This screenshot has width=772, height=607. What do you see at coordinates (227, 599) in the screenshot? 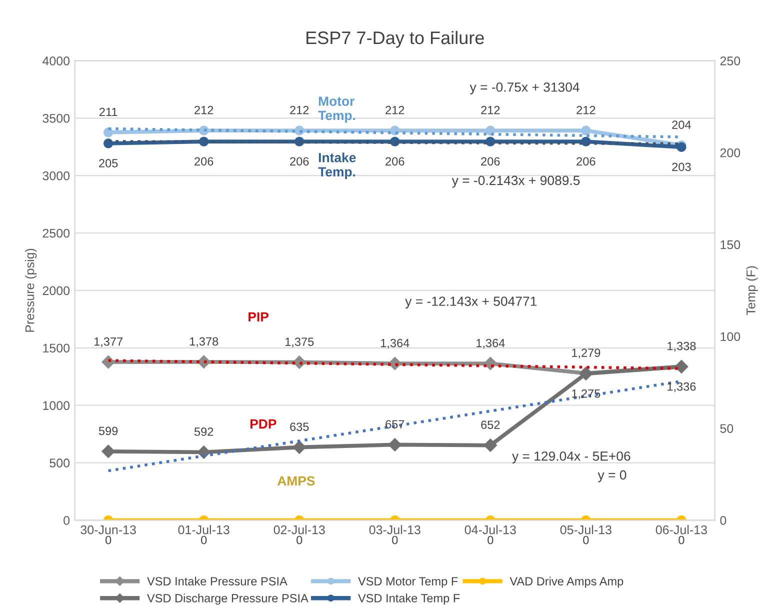
I see `legend-label: VSD Discharge Pressure PSIA` at bounding box center [227, 599].